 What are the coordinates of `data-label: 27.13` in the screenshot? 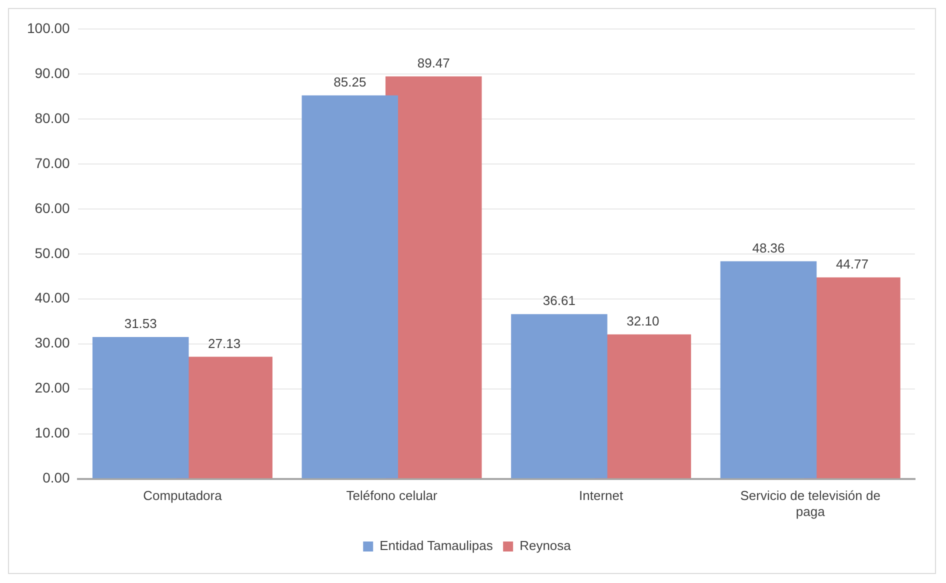 It's located at (224, 343).